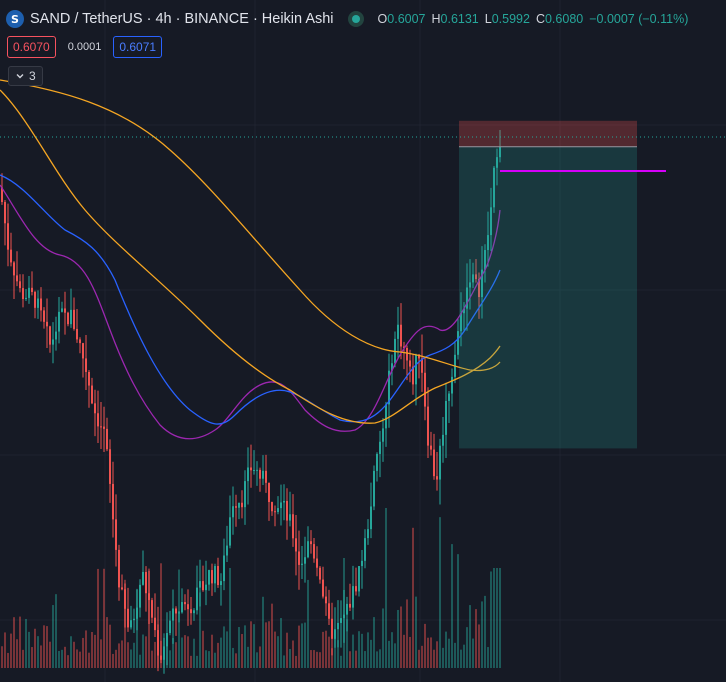  What do you see at coordinates (382, 19) in the screenshot?
I see `open-label: O` at bounding box center [382, 19].